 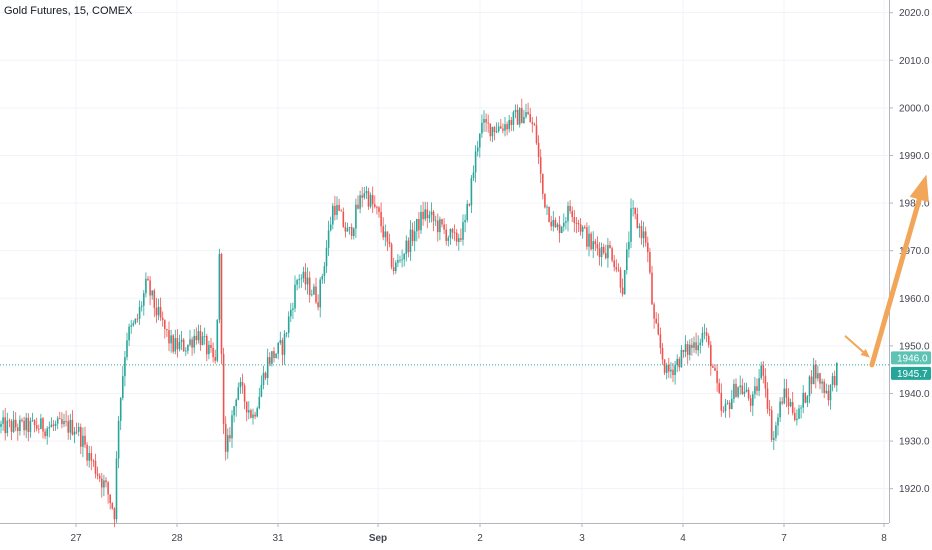 I want to click on y-tick-label: 1980.0, so click(x=914, y=204).